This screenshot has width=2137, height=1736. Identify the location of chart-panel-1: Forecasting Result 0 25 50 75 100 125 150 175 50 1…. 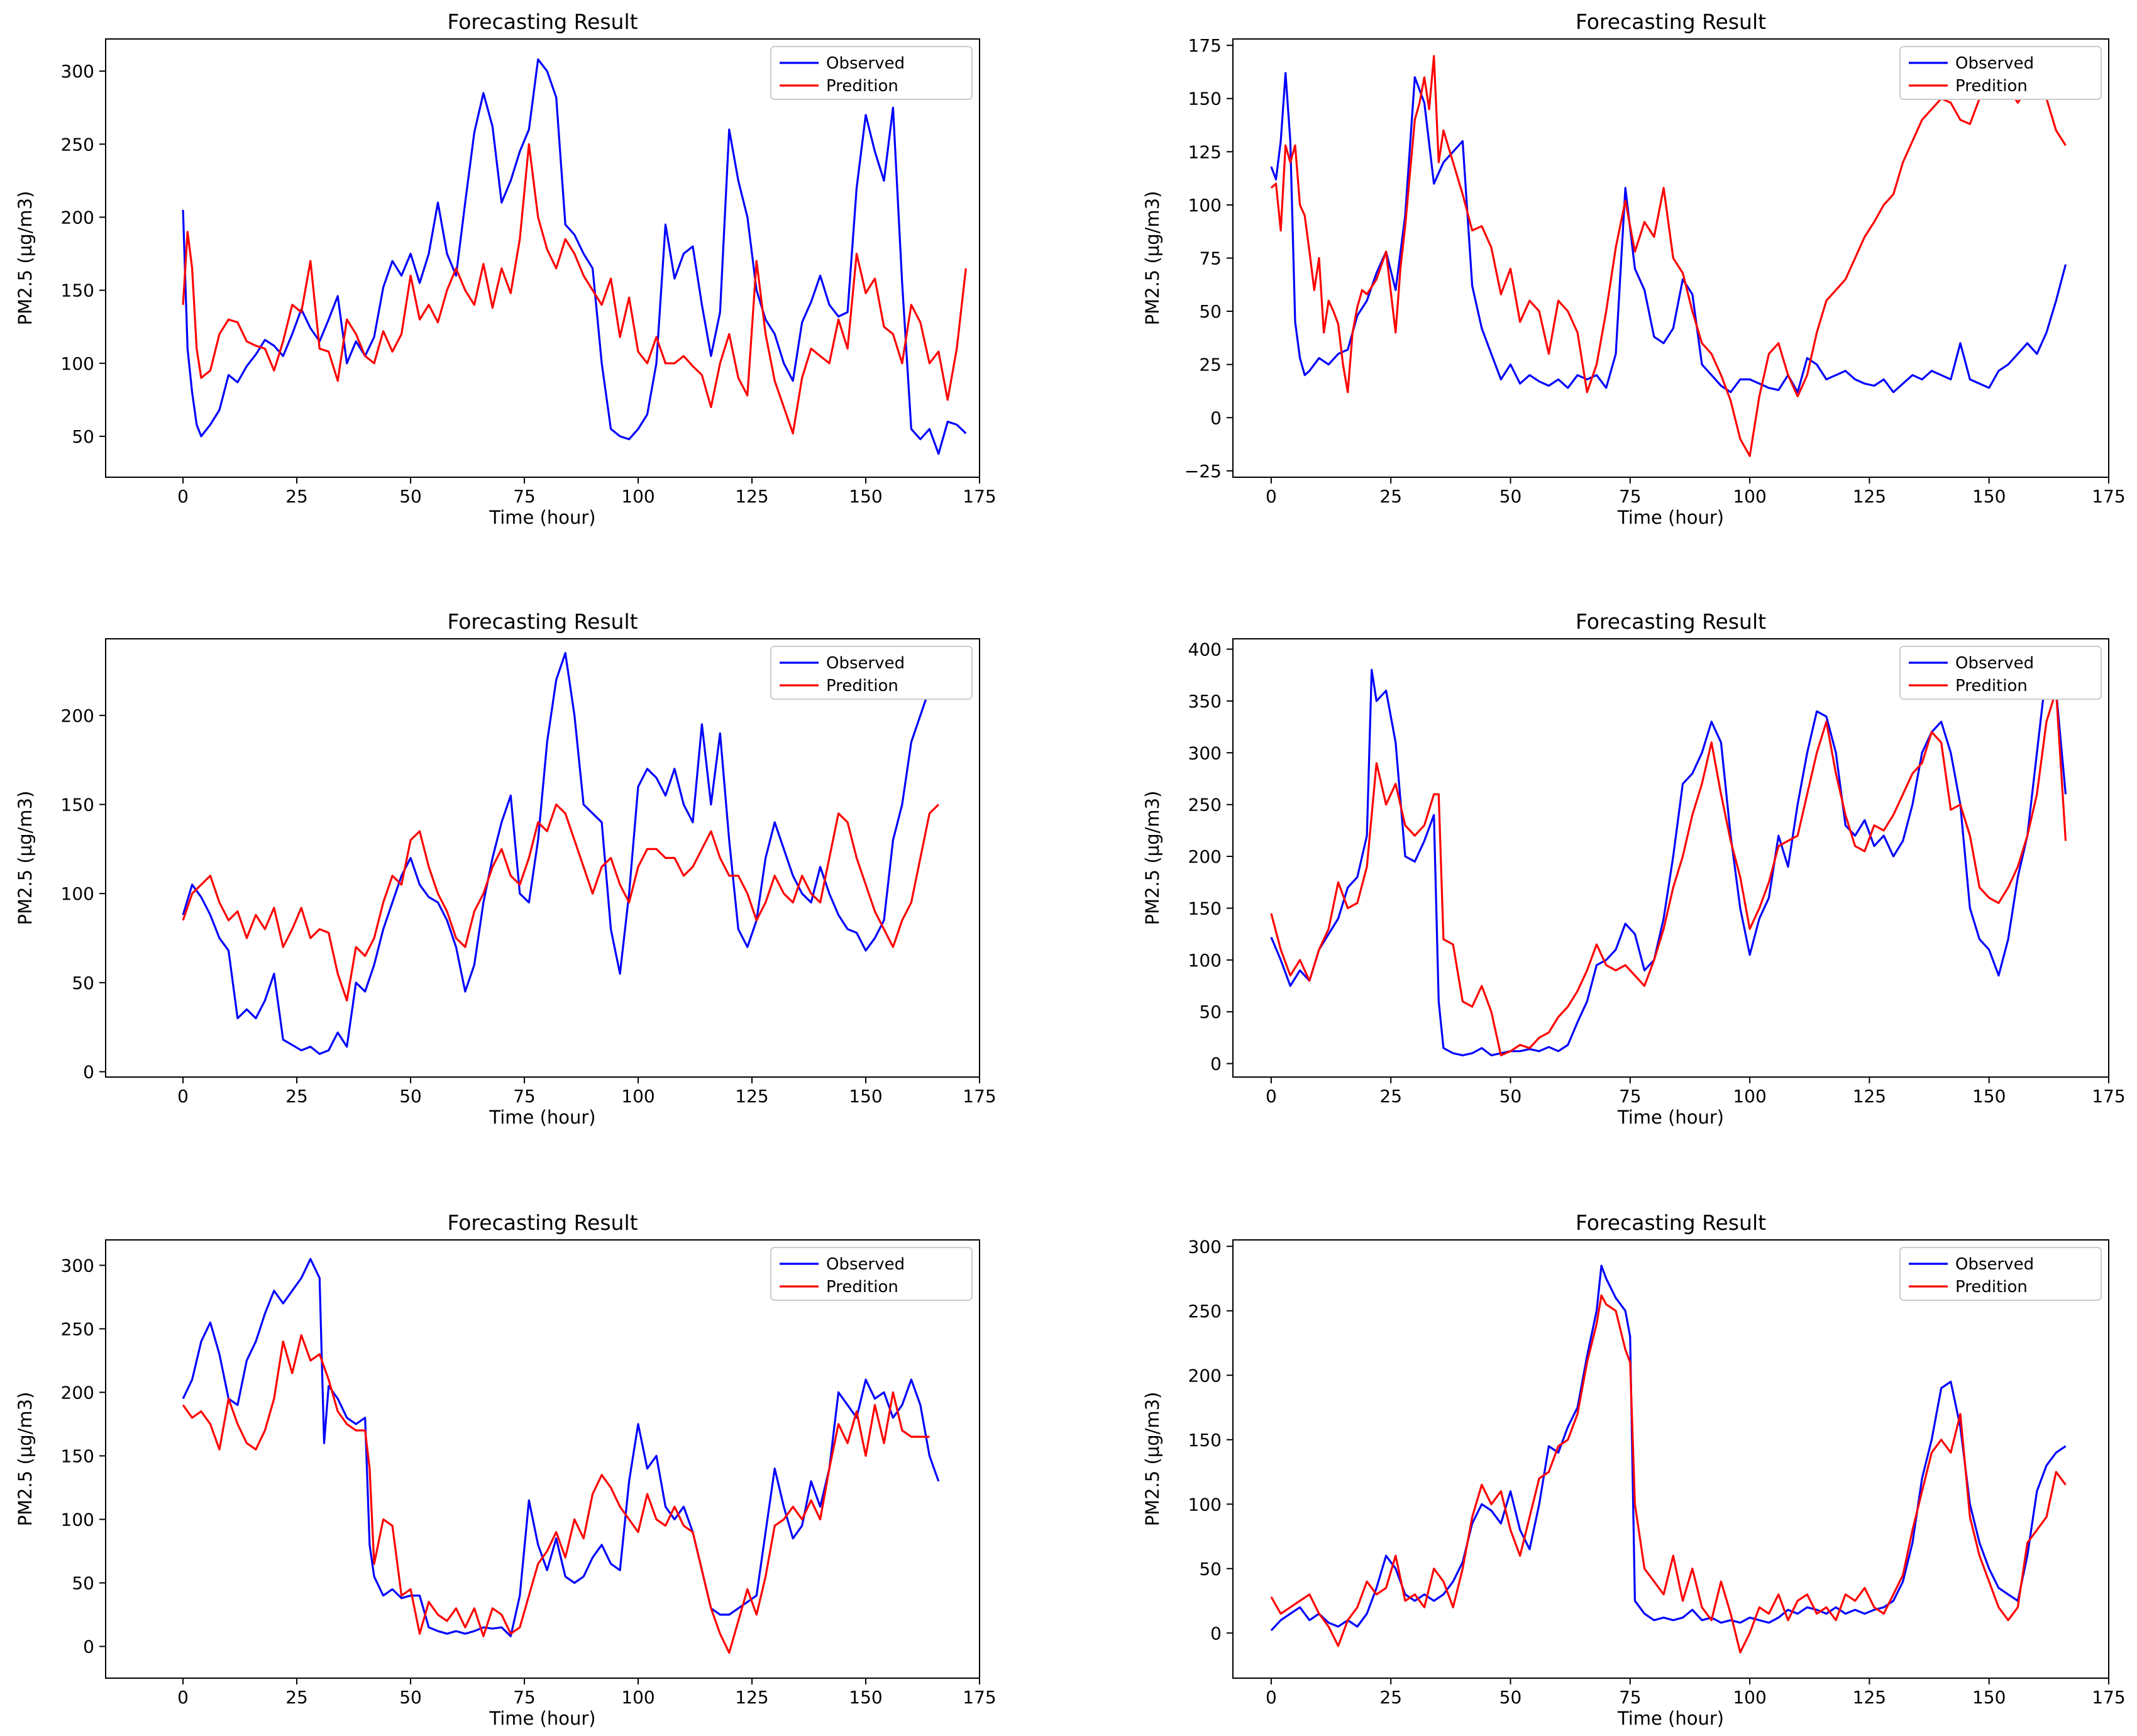
(505, 268).